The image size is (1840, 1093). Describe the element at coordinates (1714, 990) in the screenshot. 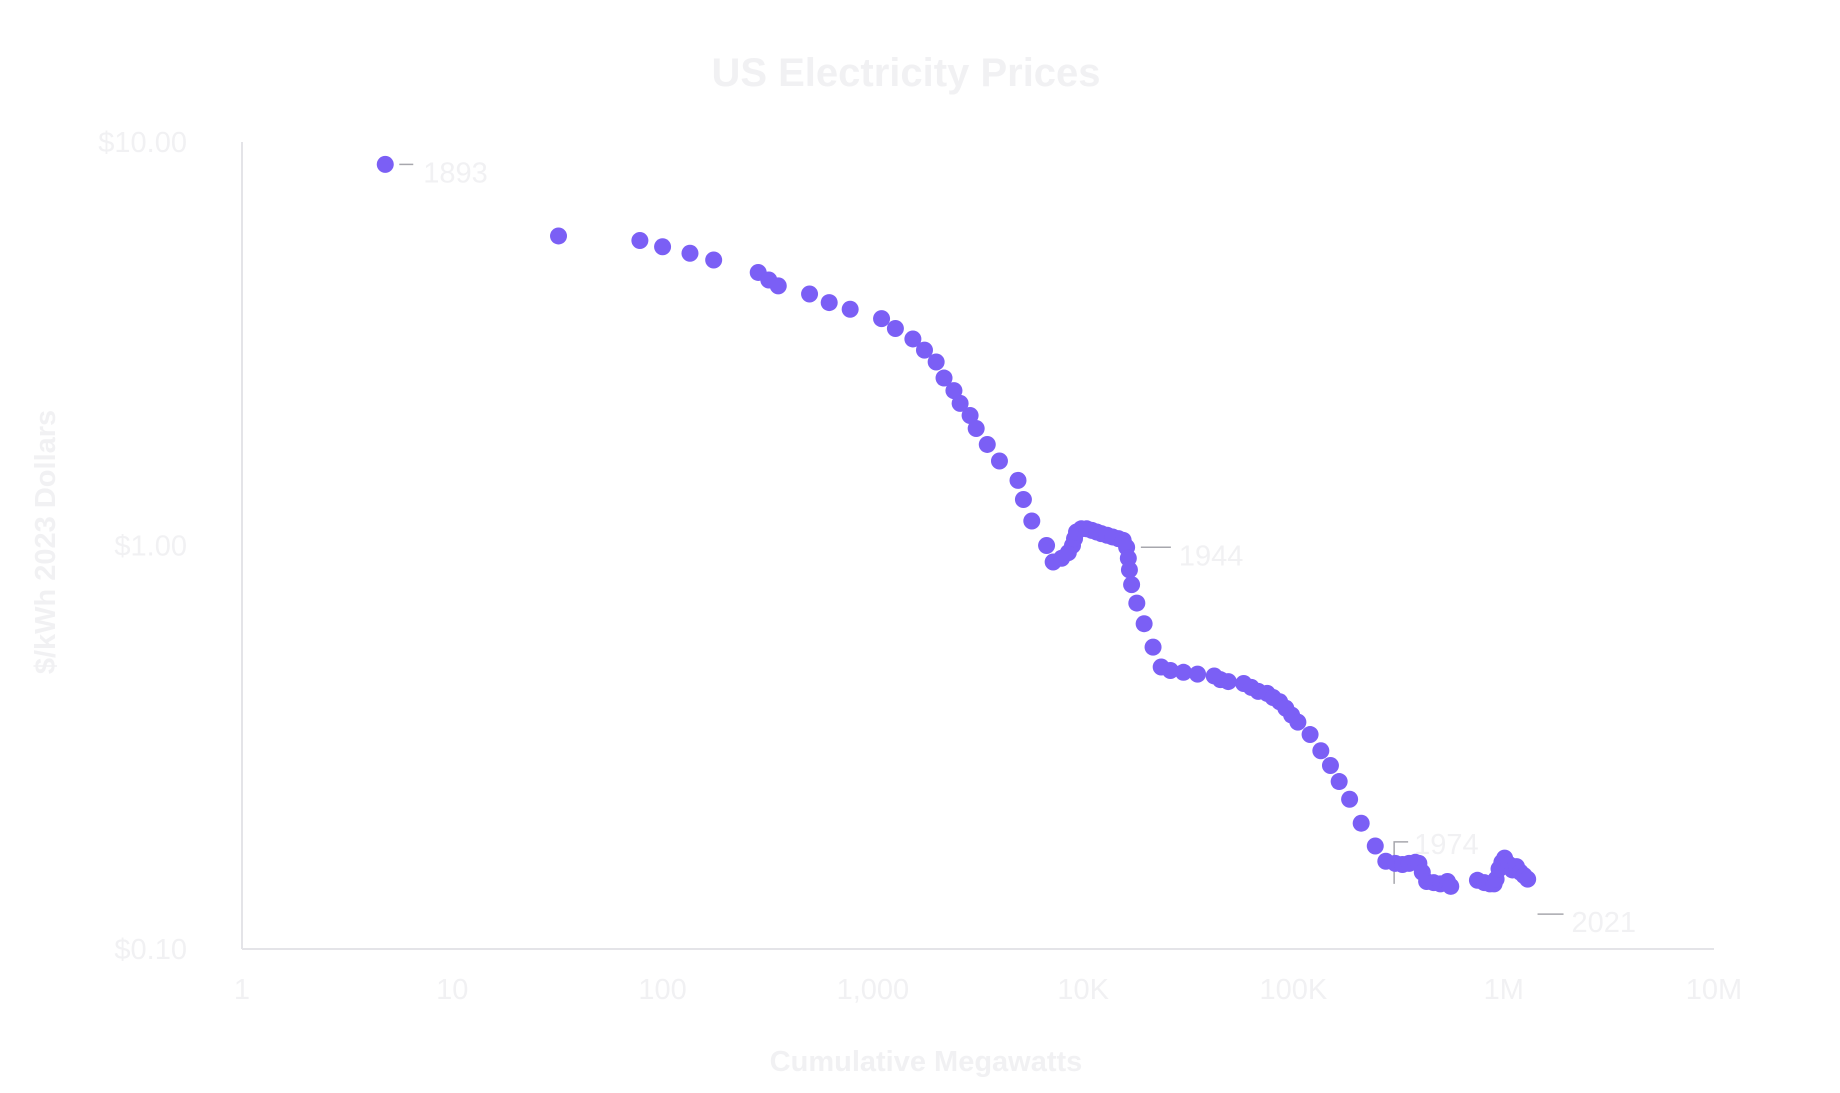

I see `x-tick-label: 10M` at that location.